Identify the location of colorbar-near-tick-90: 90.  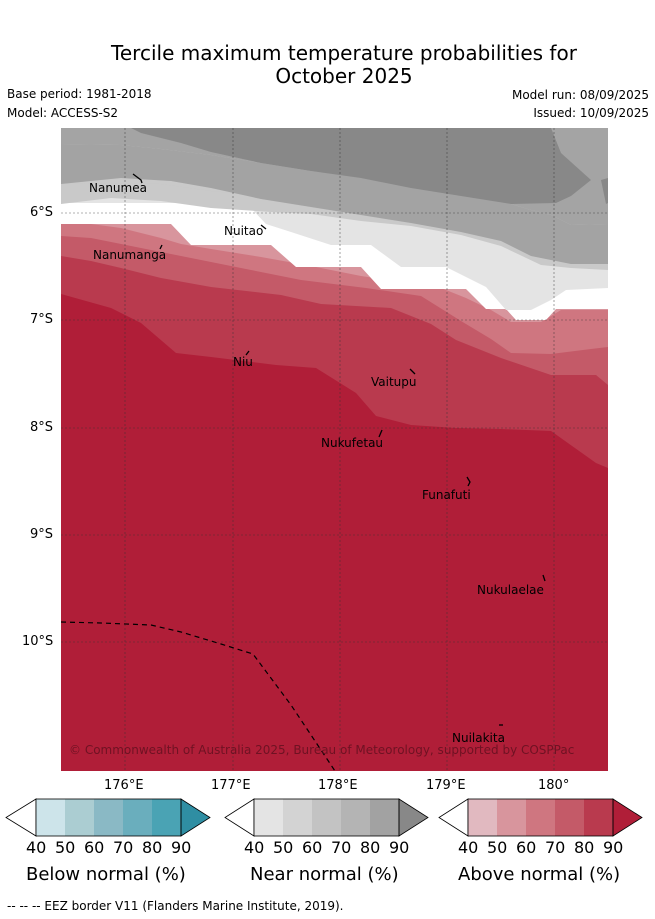
(399, 847).